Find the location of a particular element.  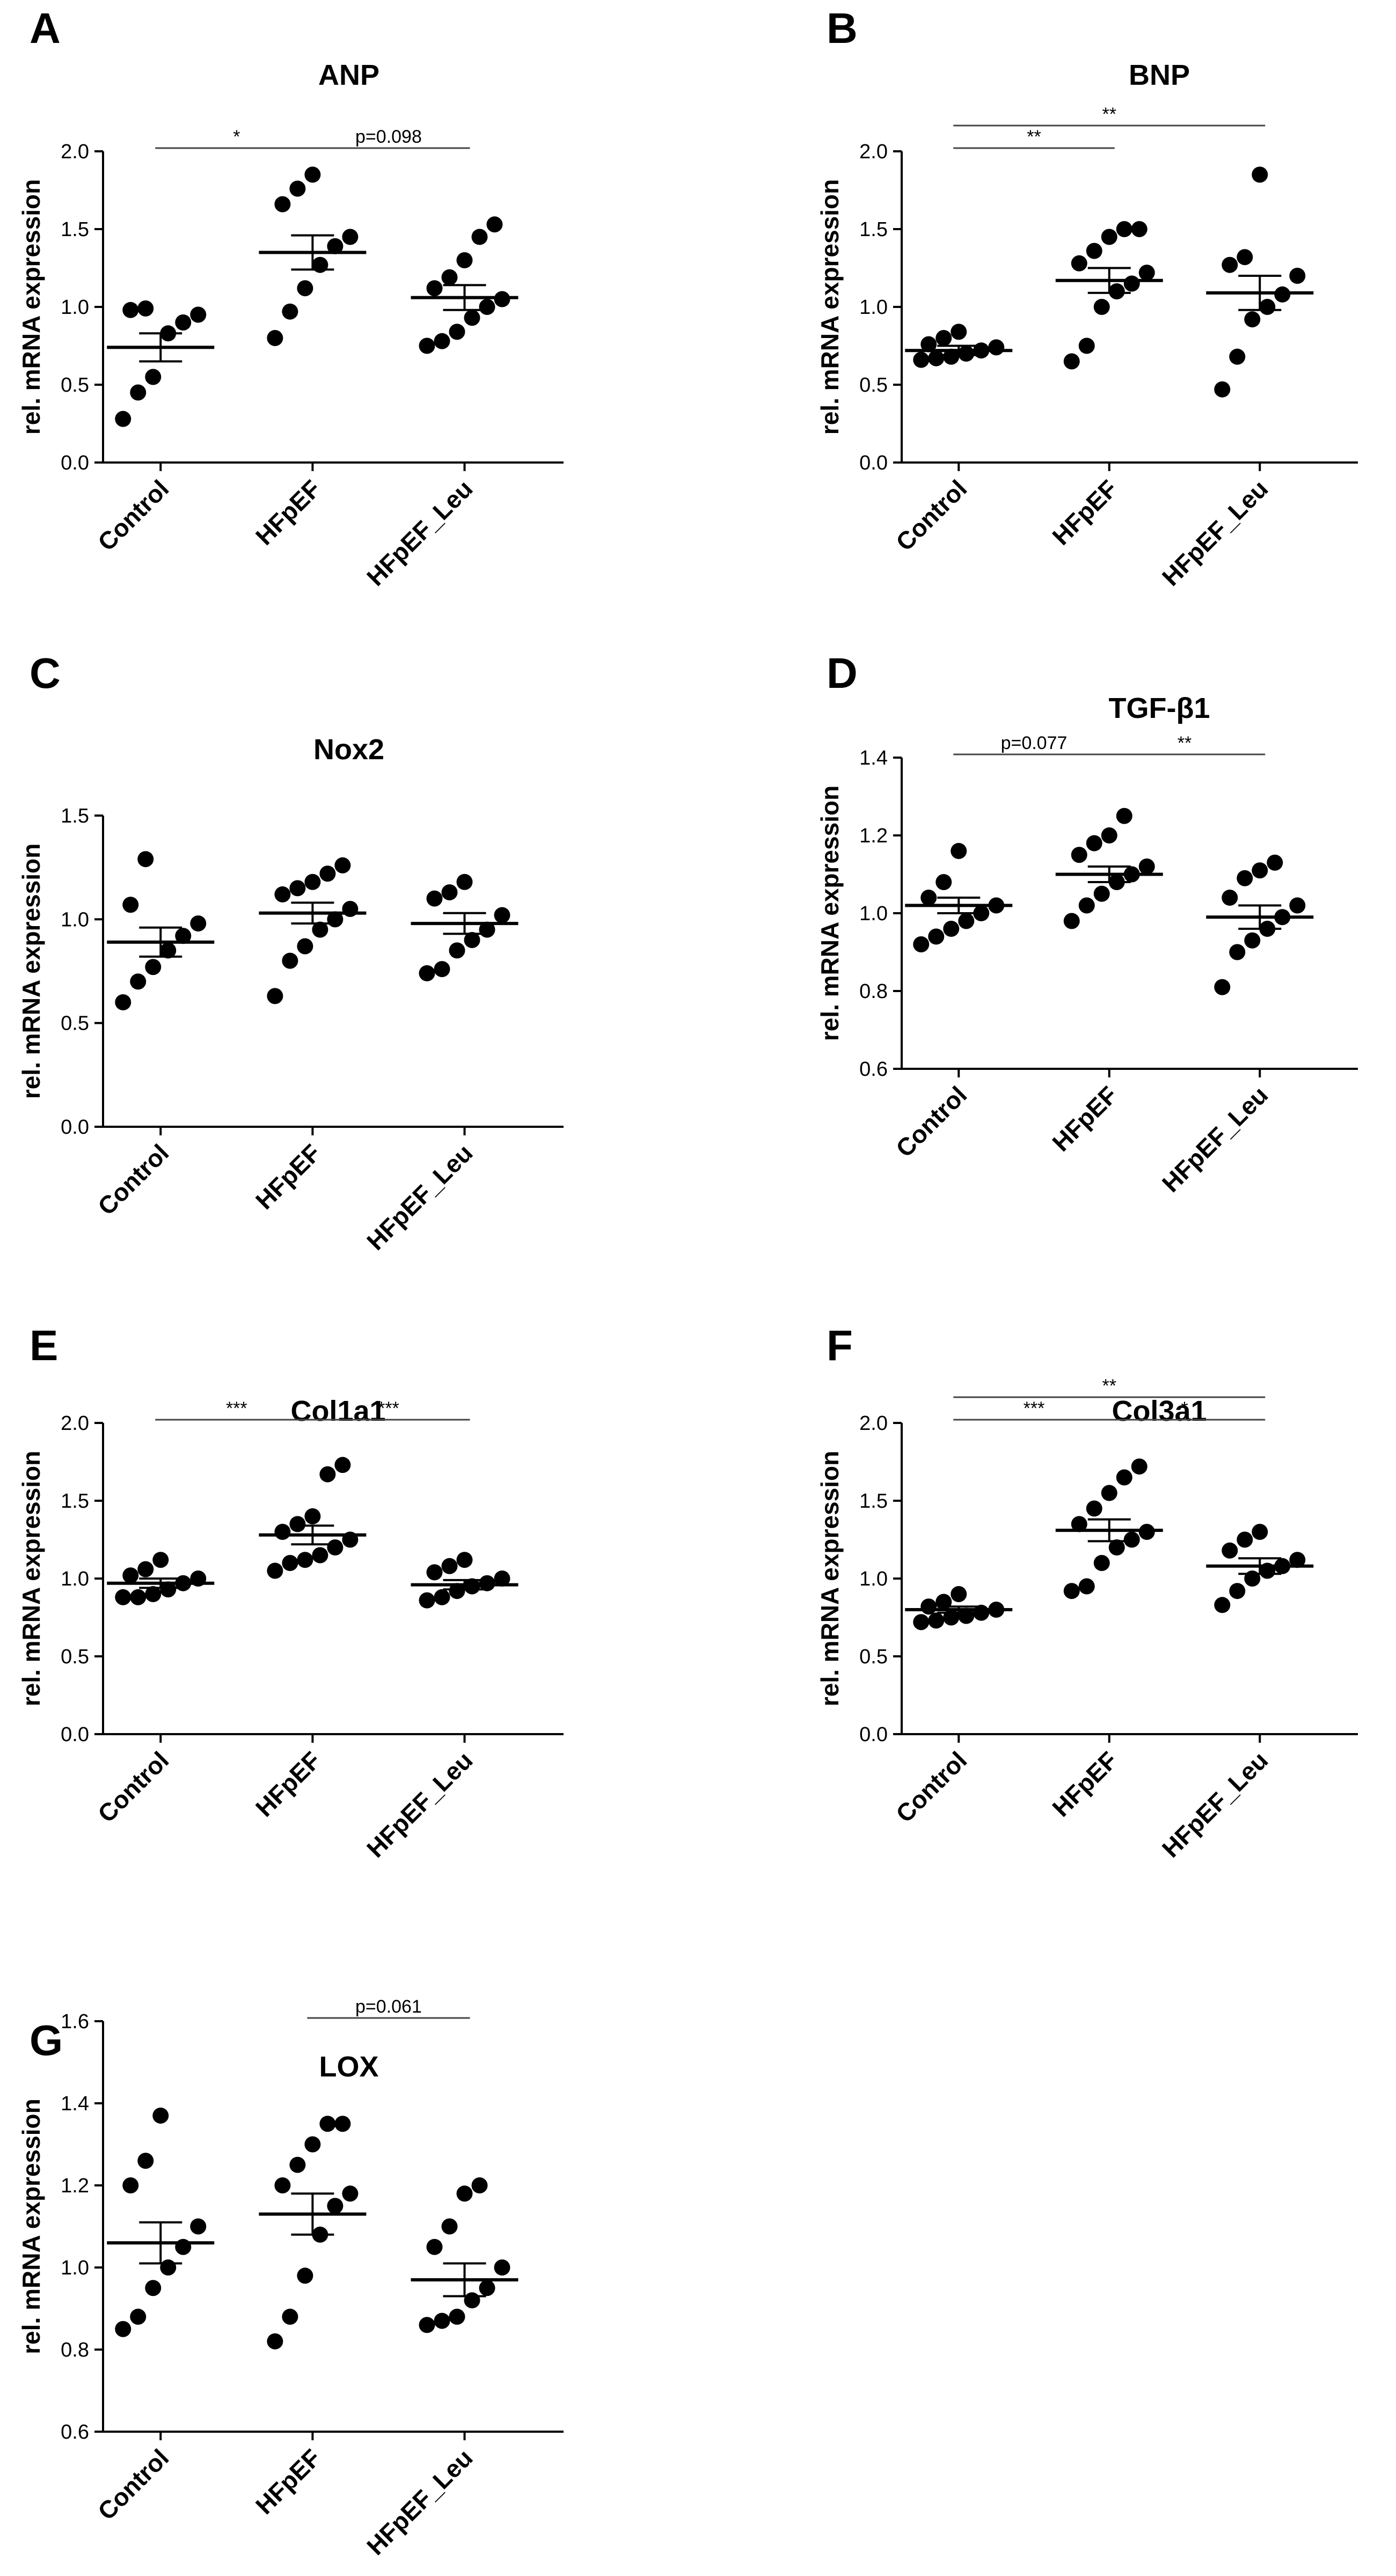

y-tick-label: 1.5 is located at coordinates (874, 1501).